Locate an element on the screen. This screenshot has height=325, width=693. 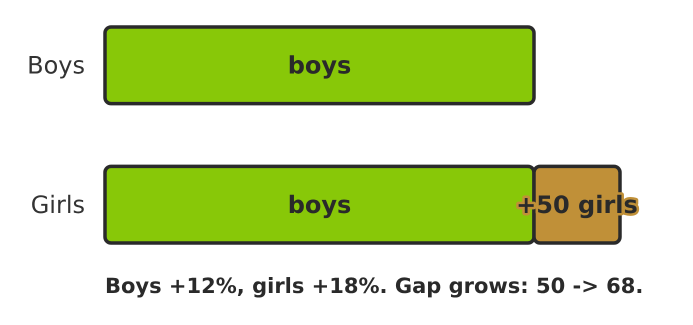
y-tick-label: Girls is located at coordinates (57, 205).